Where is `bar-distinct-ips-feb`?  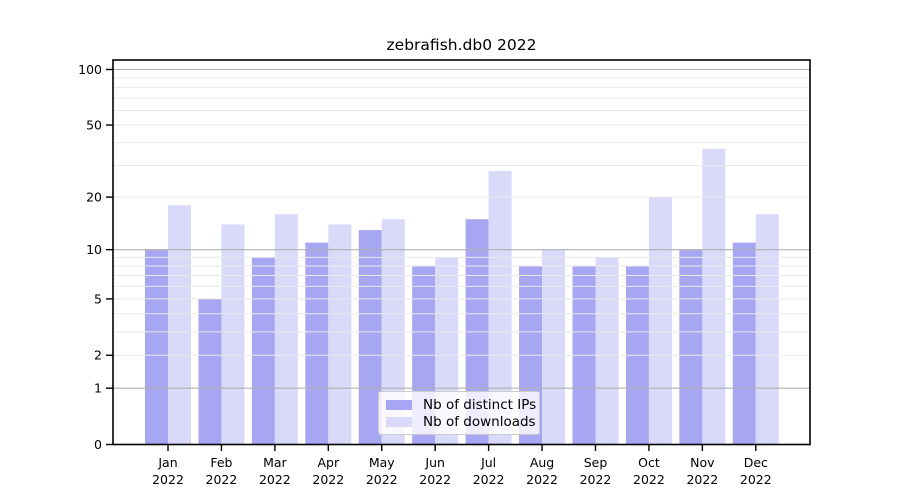
bar-distinct-ips-feb is located at coordinates (210, 371).